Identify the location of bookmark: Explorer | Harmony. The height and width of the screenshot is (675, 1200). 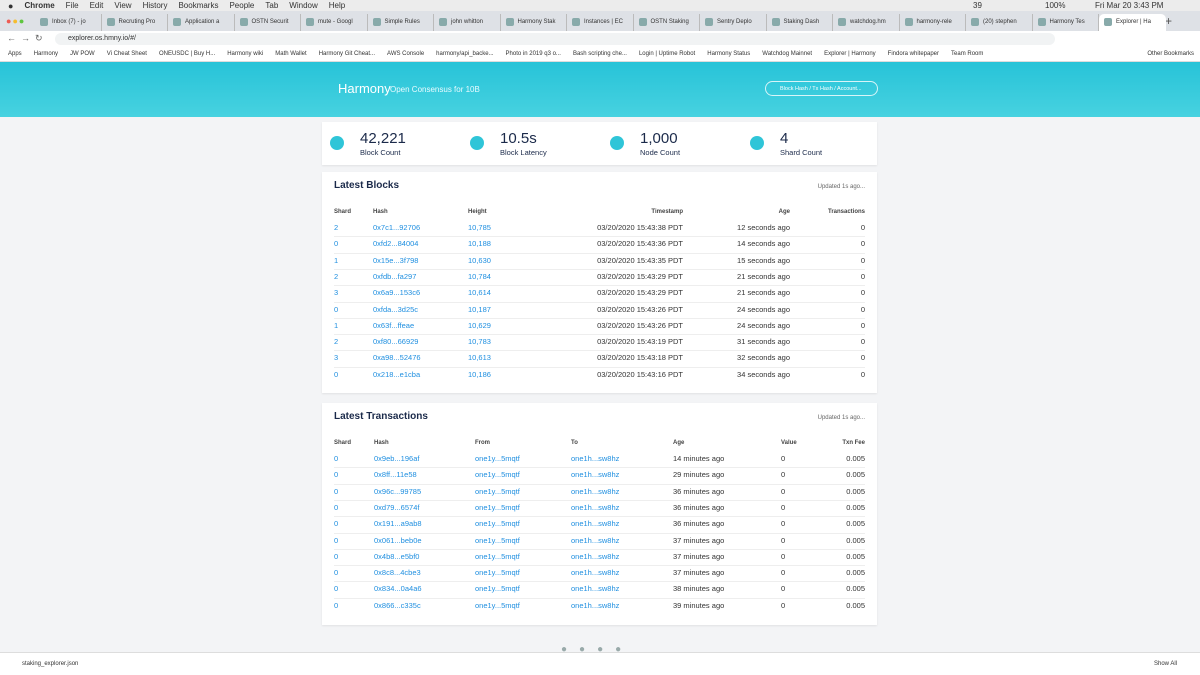
(850, 54).